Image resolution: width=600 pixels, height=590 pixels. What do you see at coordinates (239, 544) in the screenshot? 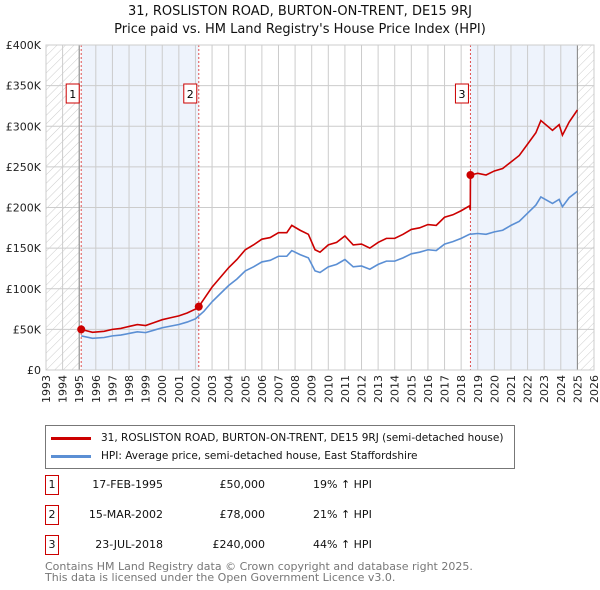
I see `sale-price: £240,000` at bounding box center [239, 544].